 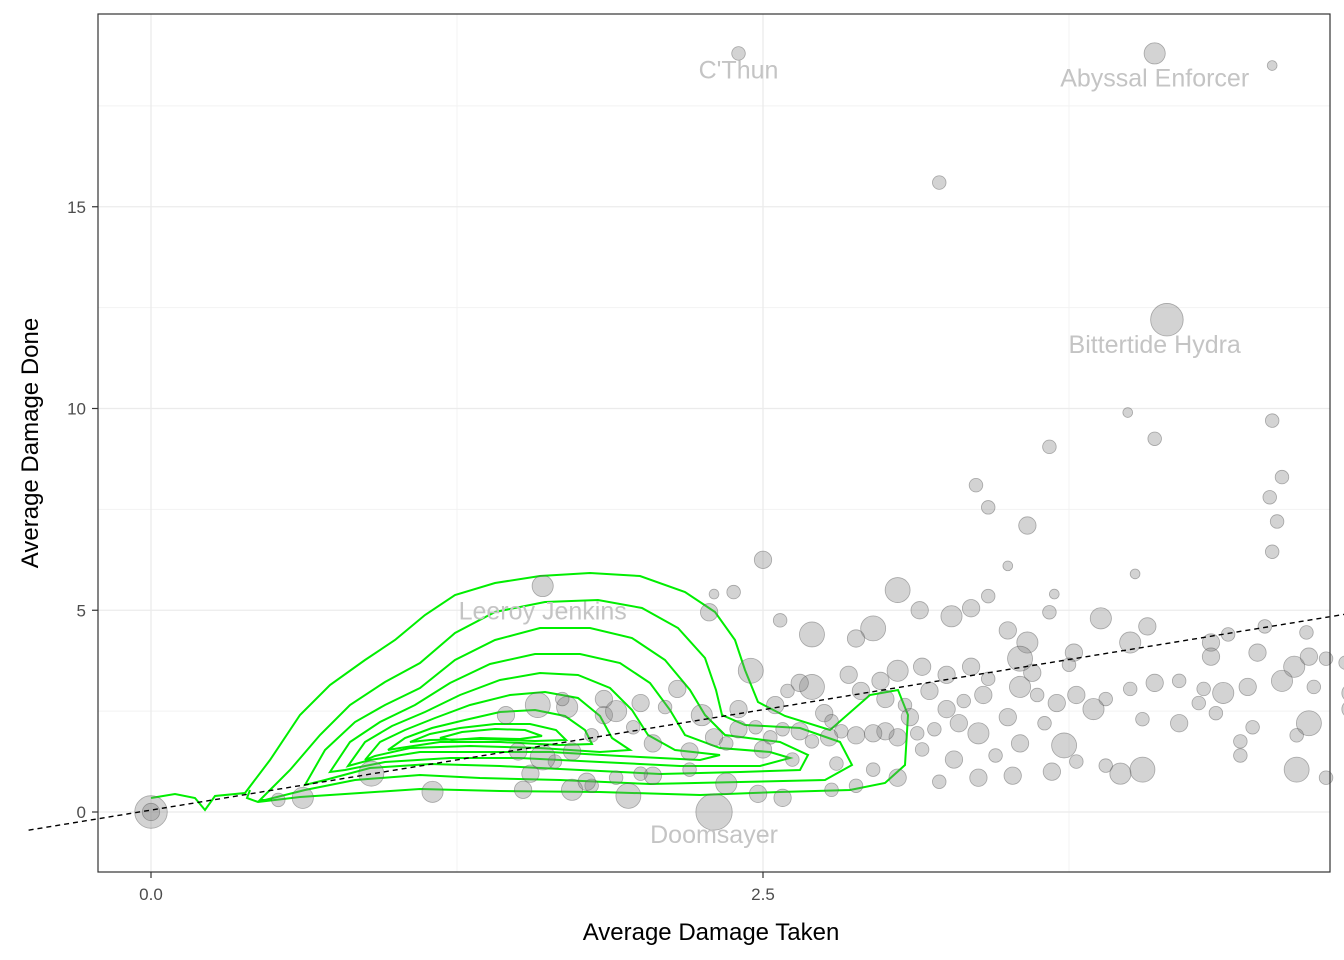 What do you see at coordinates (457, 888) in the screenshot?
I see `x-axis: 0.02.55.07.5` at bounding box center [457, 888].